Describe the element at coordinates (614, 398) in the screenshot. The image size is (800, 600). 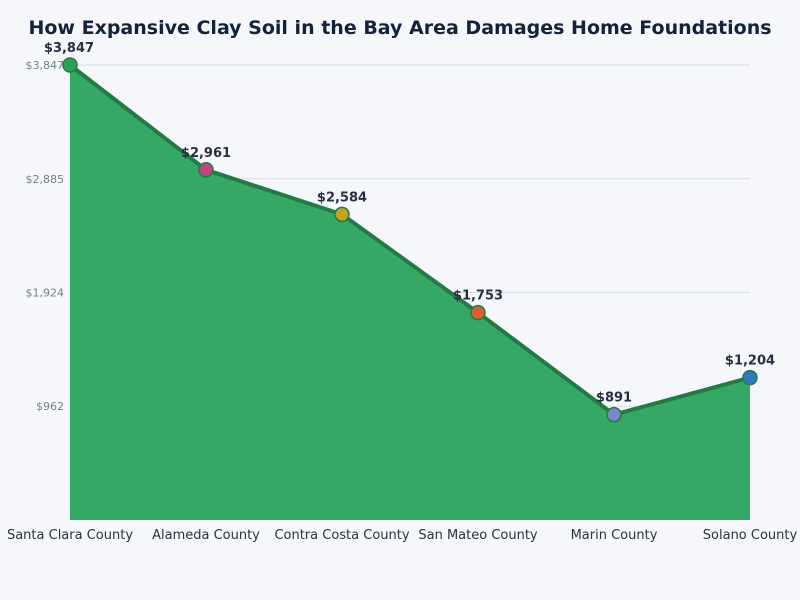
I see `data-value-label: $891` at that location.